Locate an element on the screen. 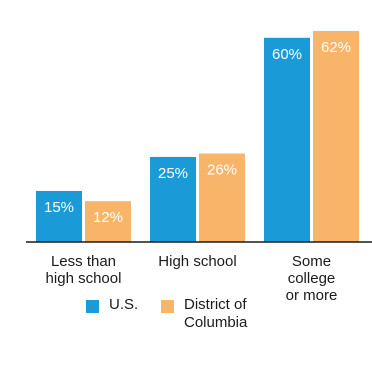  category-label-0: Less than high school is located at coordinates (84, 270).